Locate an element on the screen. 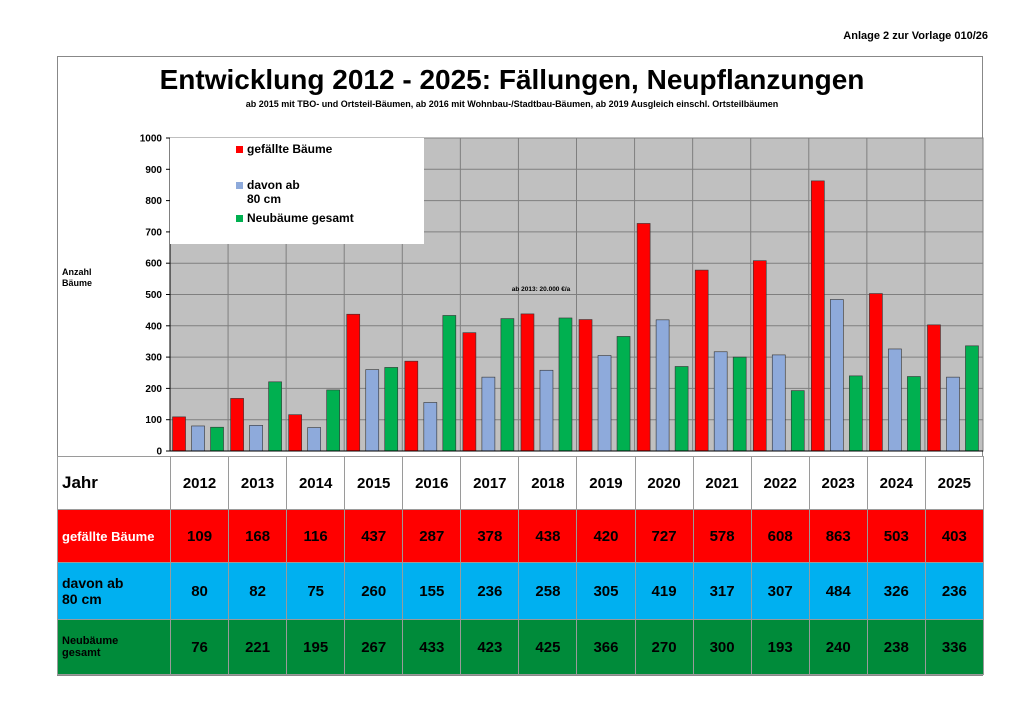  y-tick-label: 400 is located at coordinates (153, 326).